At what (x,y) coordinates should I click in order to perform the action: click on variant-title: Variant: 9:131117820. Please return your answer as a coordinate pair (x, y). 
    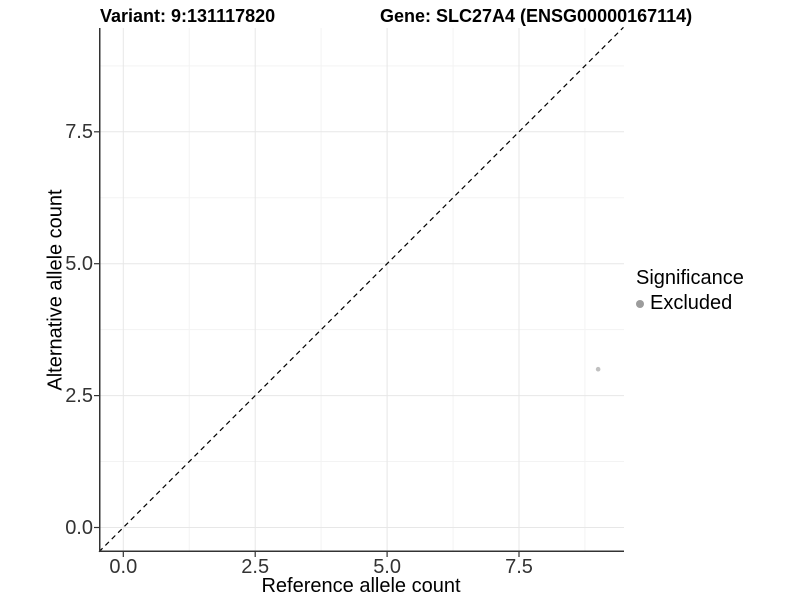
    Looking at the image, I should click on (188, 16).